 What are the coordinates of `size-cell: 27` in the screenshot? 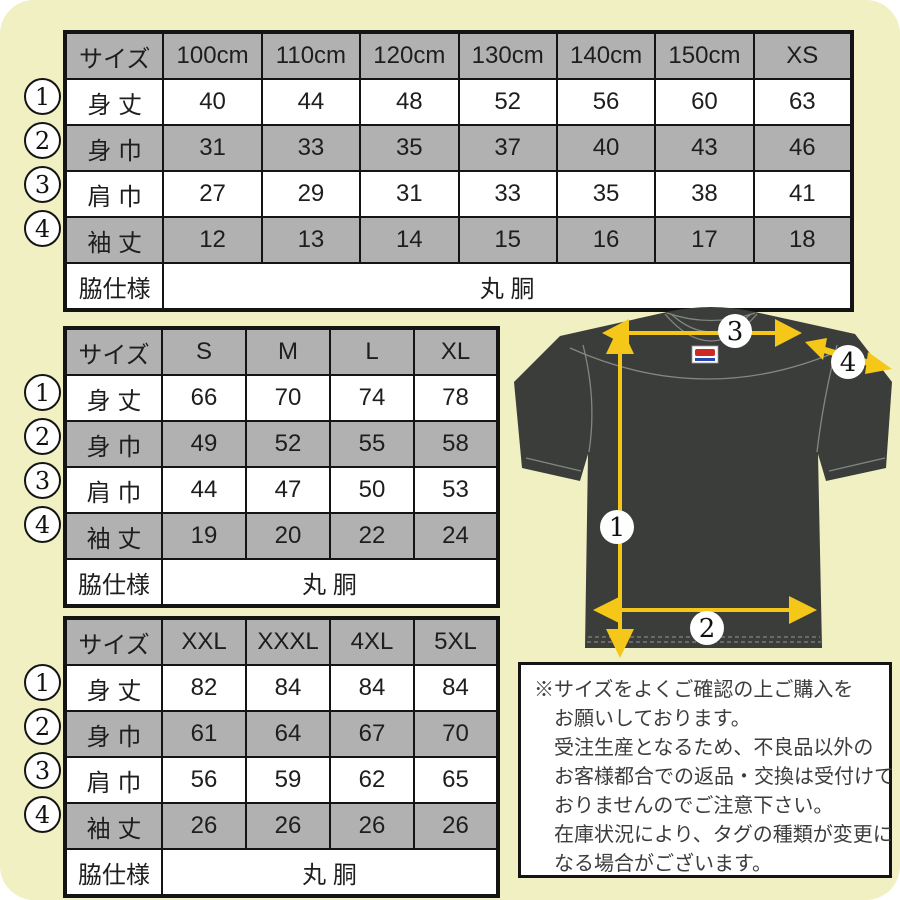 It's located at (212, 194).